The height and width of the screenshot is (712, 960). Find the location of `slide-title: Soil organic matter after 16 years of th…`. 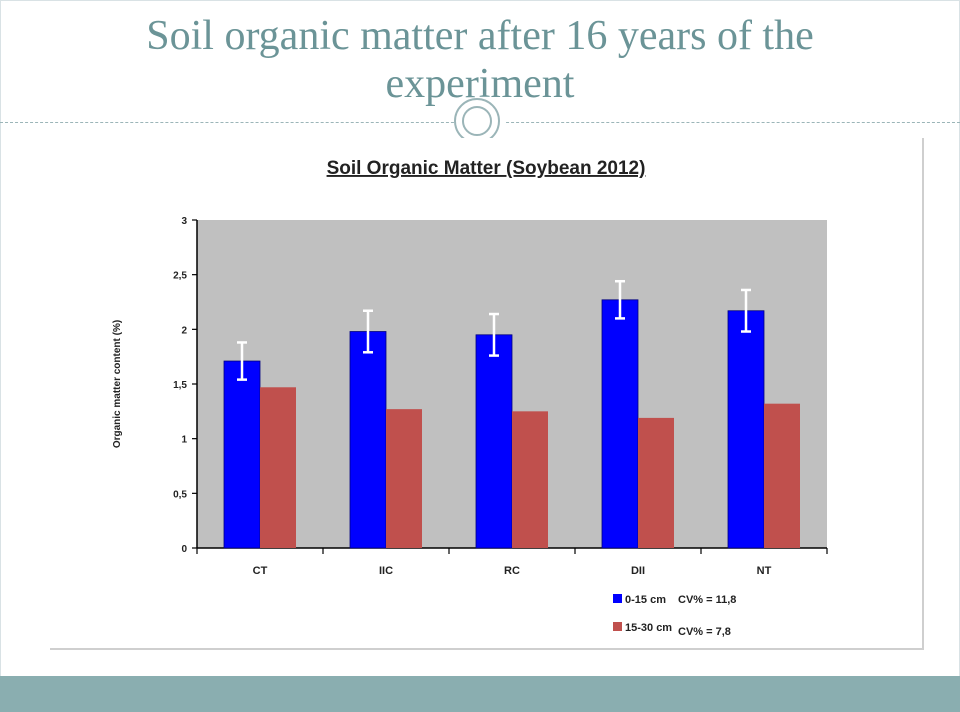

slide-title: Soil organic matter after 16 years of th… is located at coordinates (480, 60).